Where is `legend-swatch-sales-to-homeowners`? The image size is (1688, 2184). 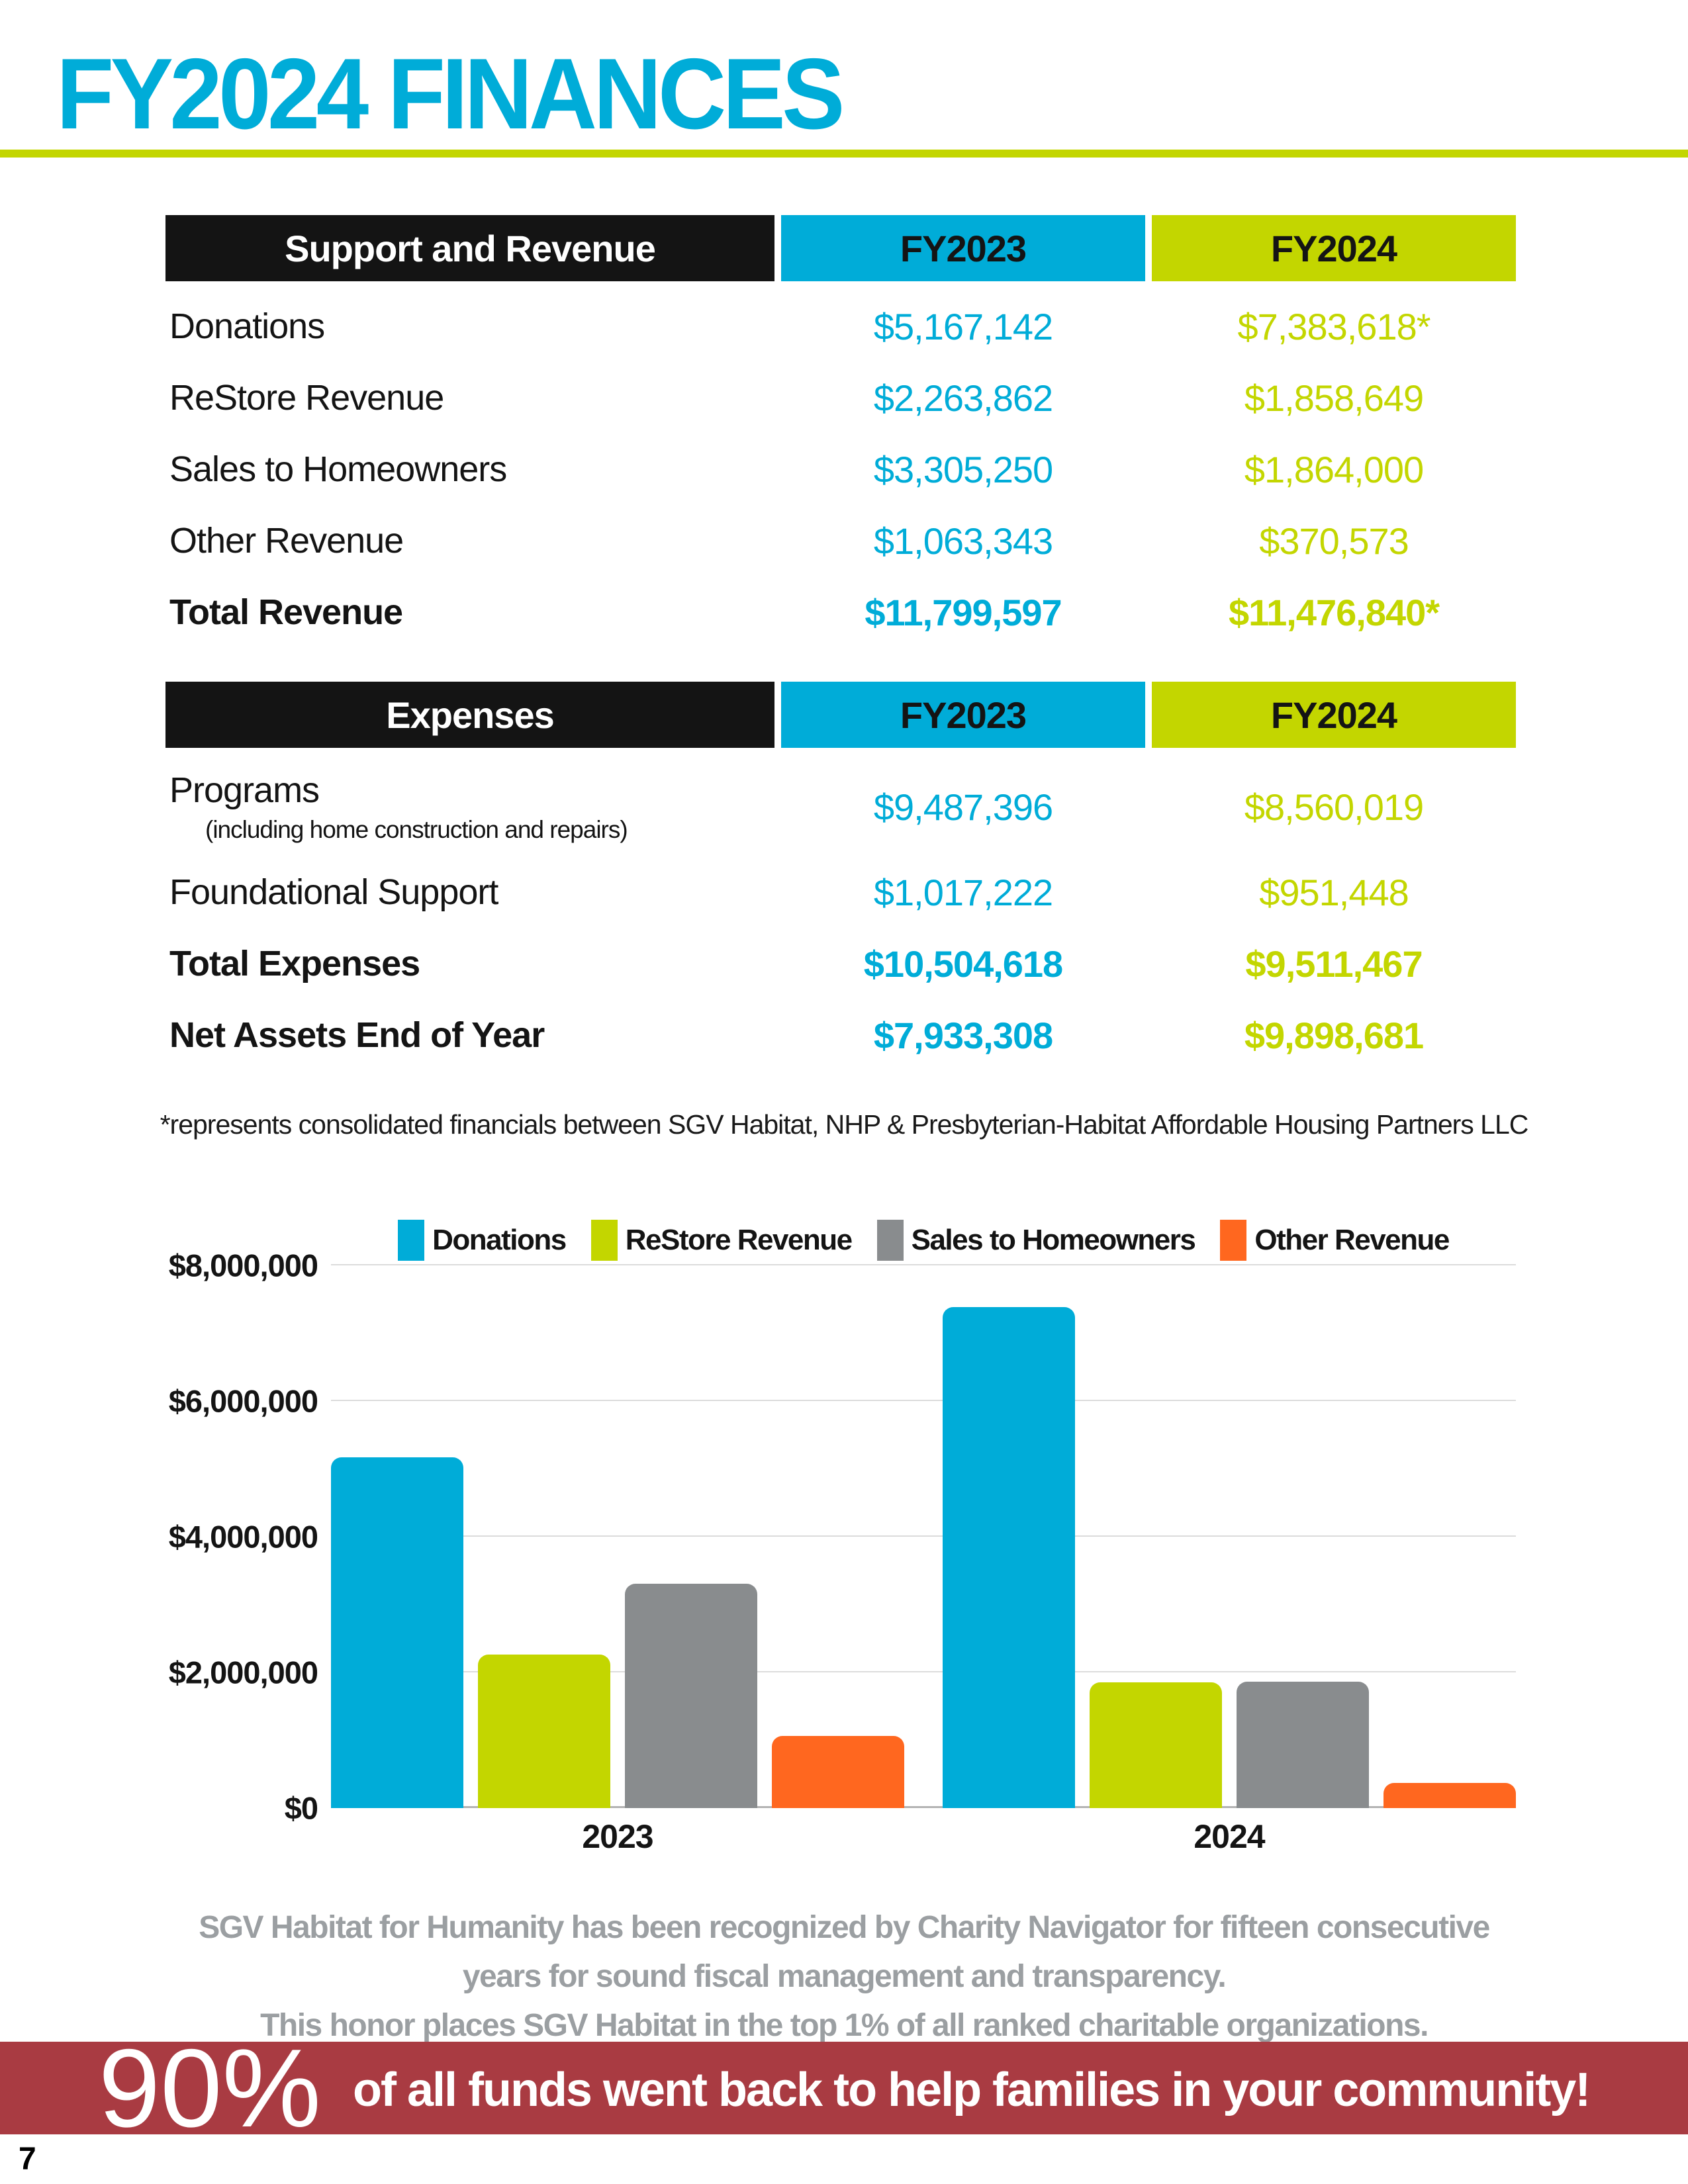
legend-swatch-sales-to-homeowners is located at coordinates (890, 1240).